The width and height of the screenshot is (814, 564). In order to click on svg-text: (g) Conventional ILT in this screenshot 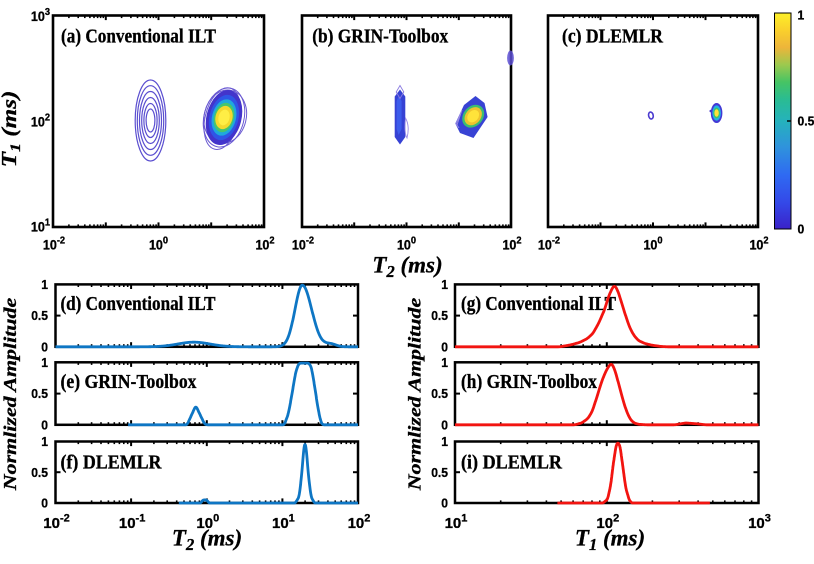, I will do `click(538, 304)`.